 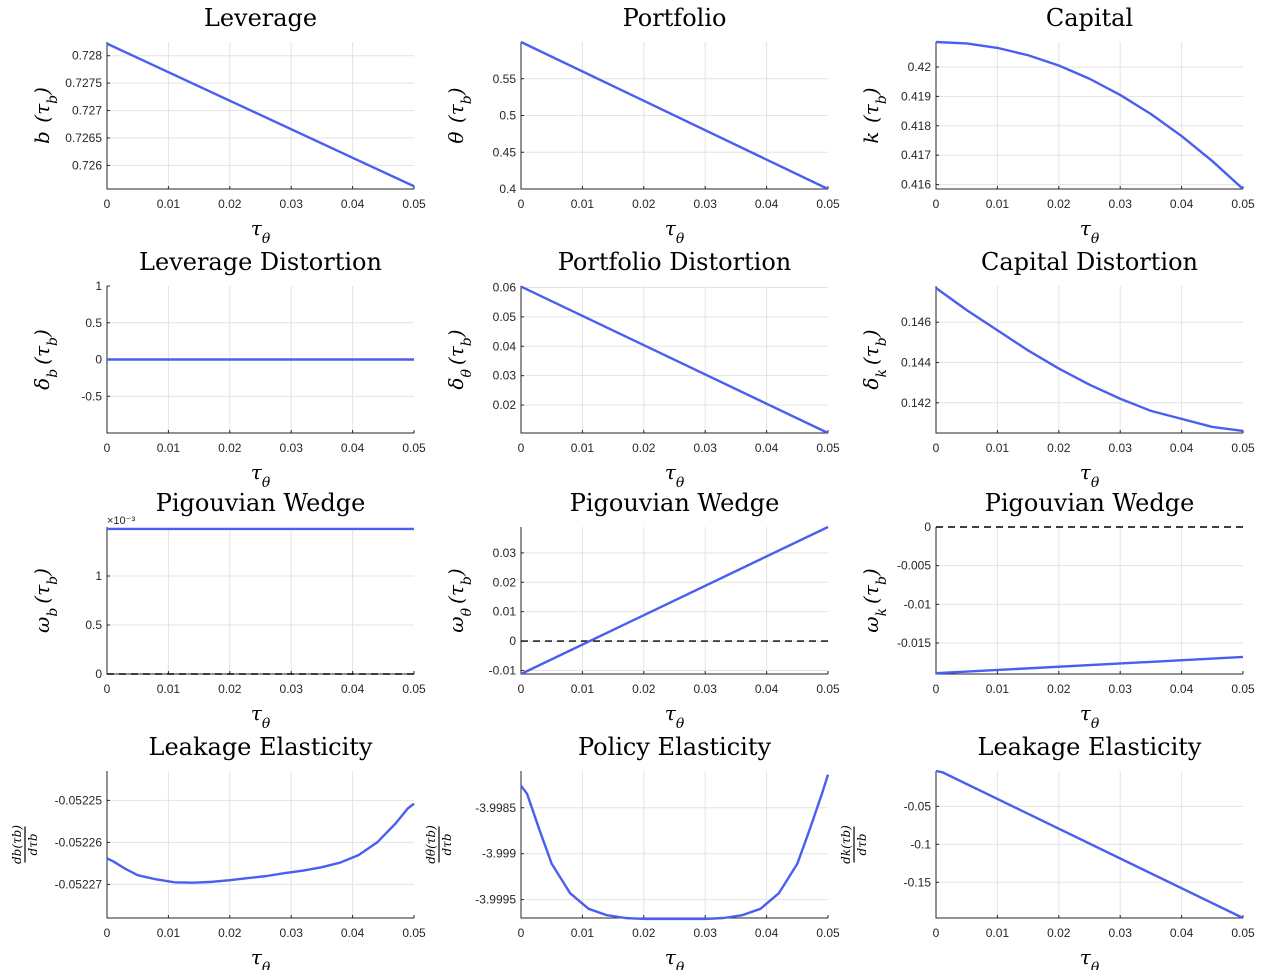 What do you see at coordinates (1089, 18) in the screenshot?
I see `subplot-title: Capital` at bounding box center [1089, 18].